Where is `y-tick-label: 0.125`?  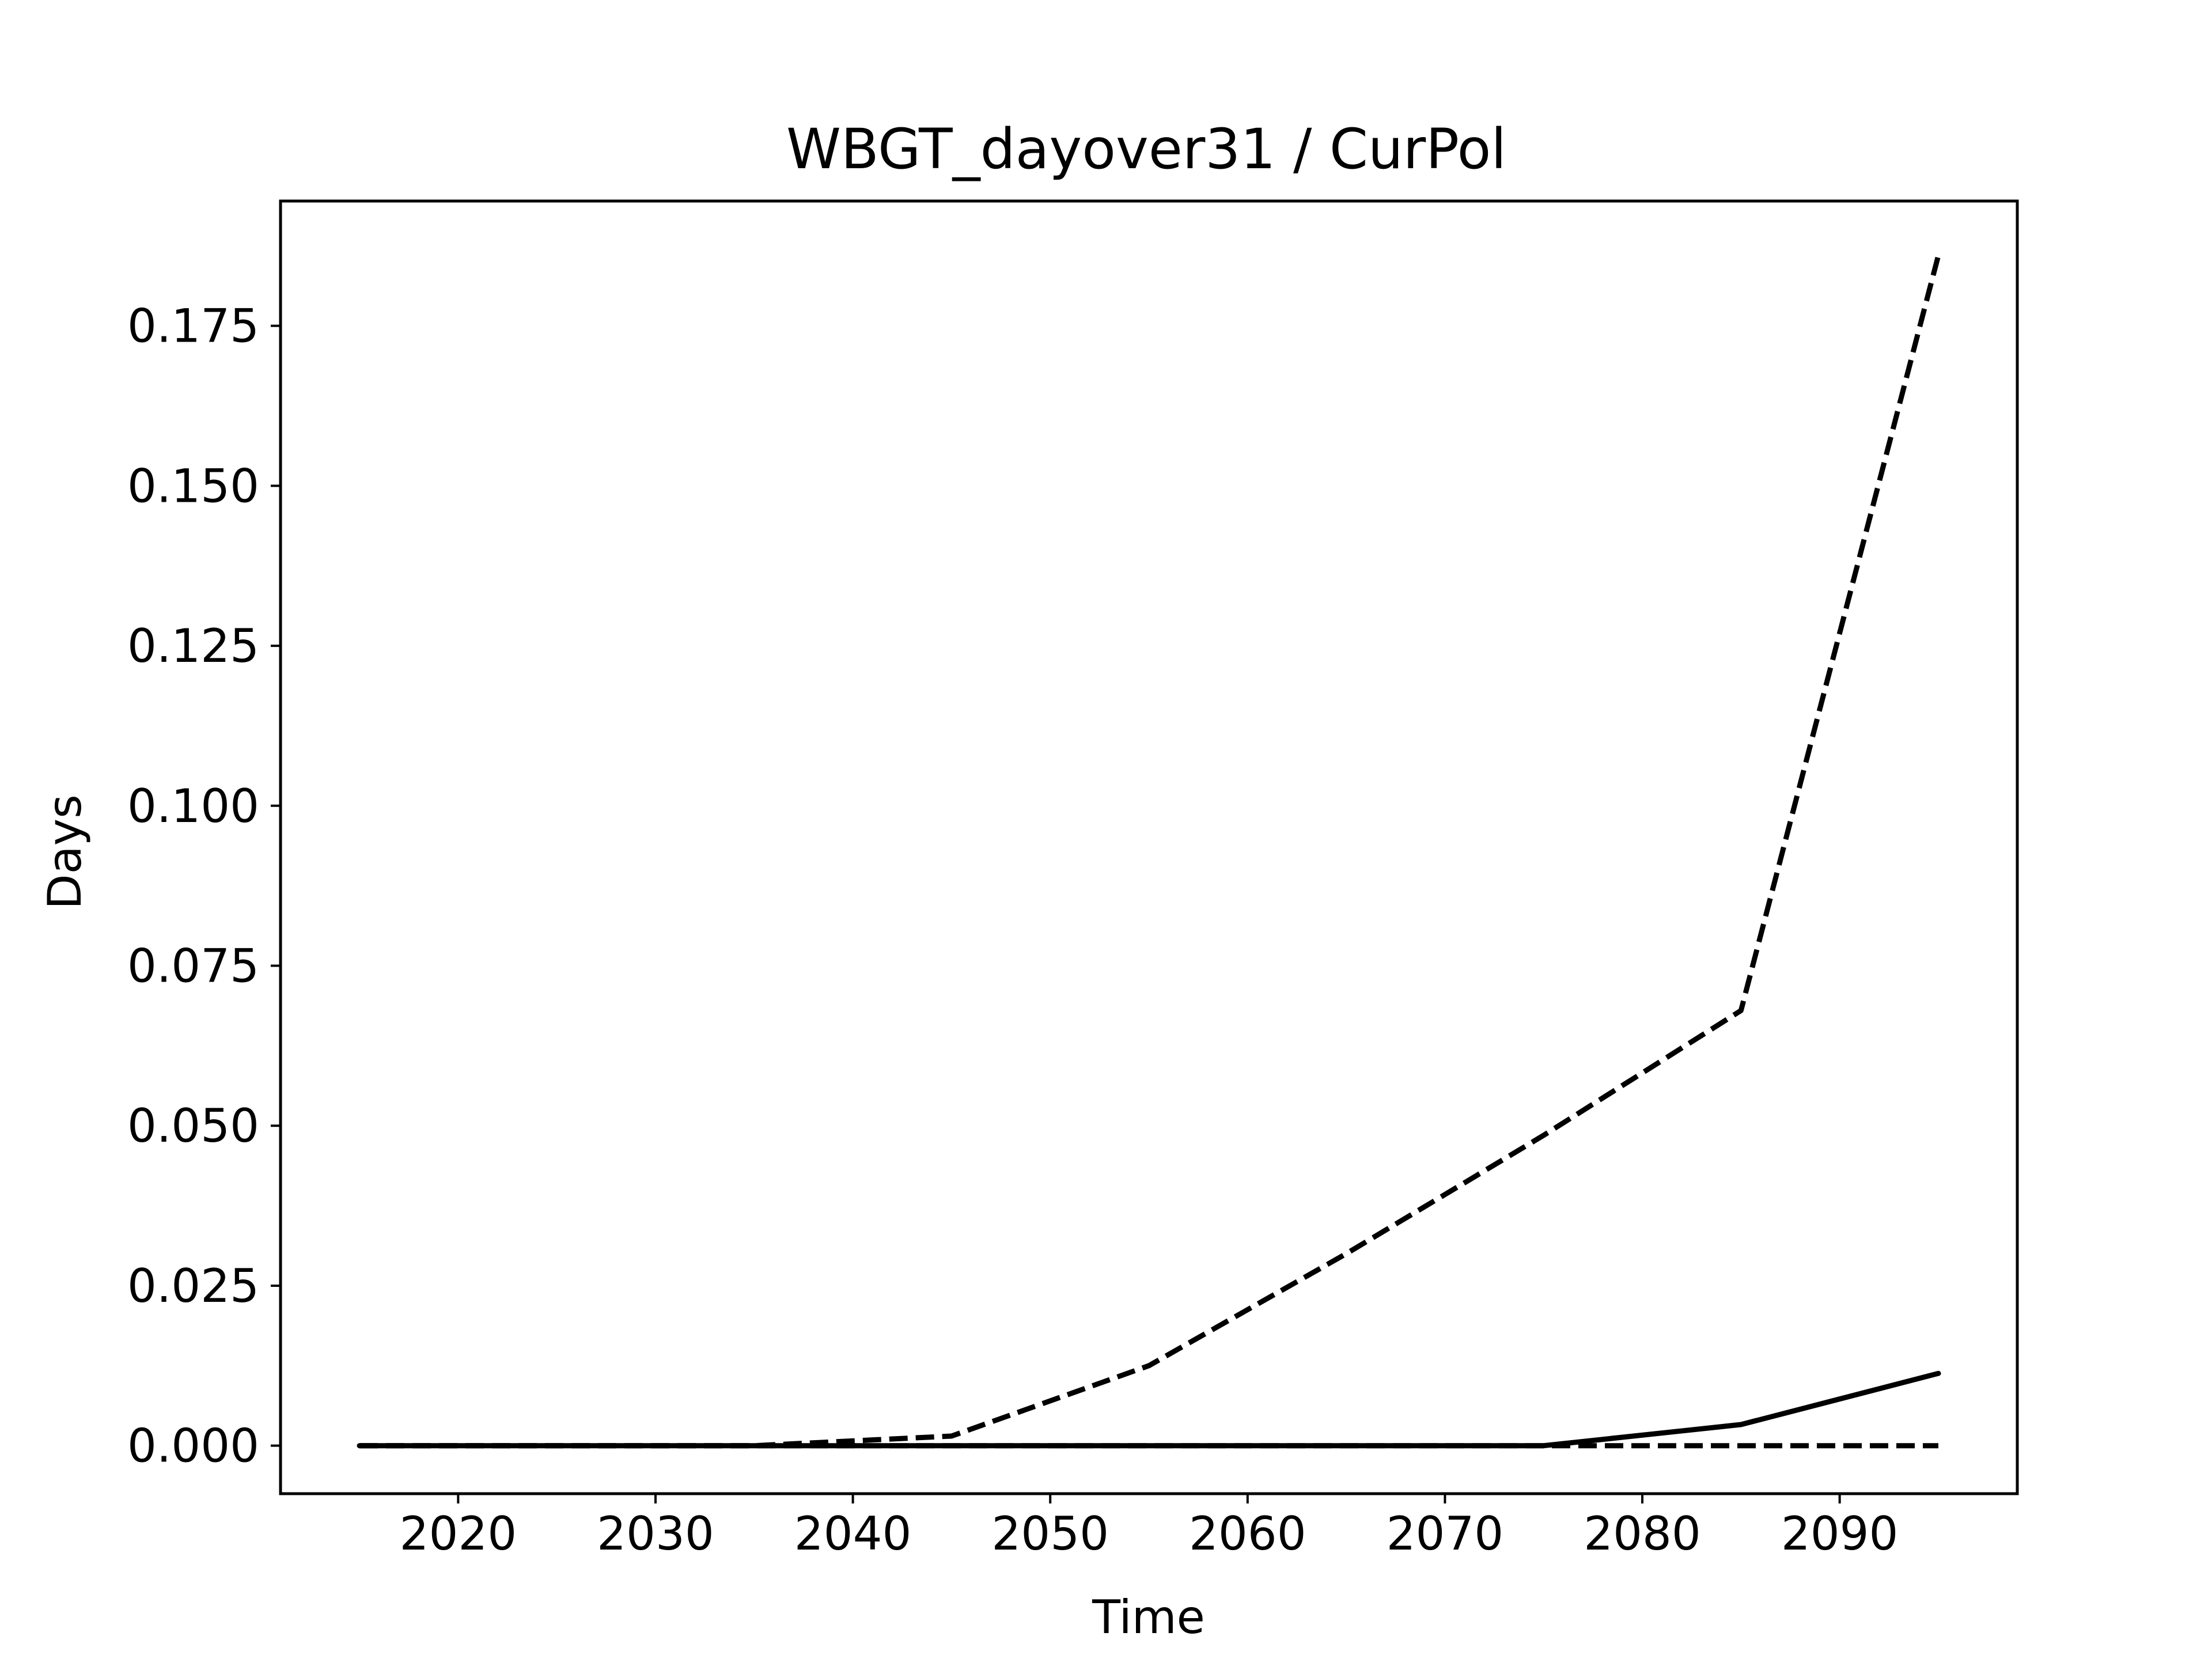 y-tick-label: 0.125 is located at coordinates (193, 646).